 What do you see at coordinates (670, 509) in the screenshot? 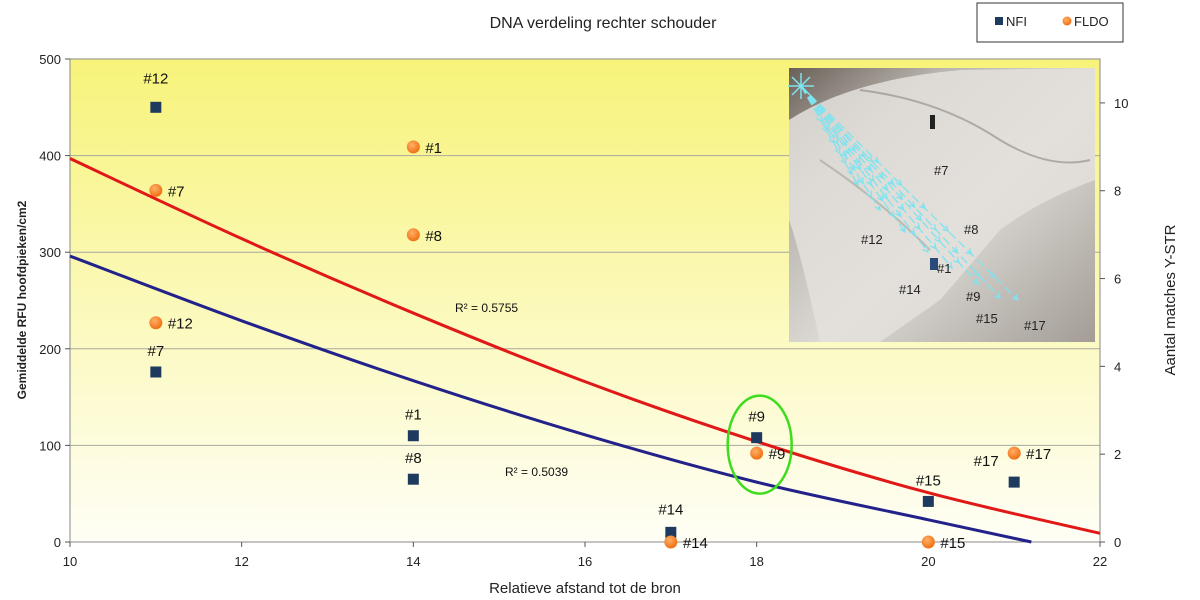
I see `point-label-nfi: #14` at bounding box center [670, 509].